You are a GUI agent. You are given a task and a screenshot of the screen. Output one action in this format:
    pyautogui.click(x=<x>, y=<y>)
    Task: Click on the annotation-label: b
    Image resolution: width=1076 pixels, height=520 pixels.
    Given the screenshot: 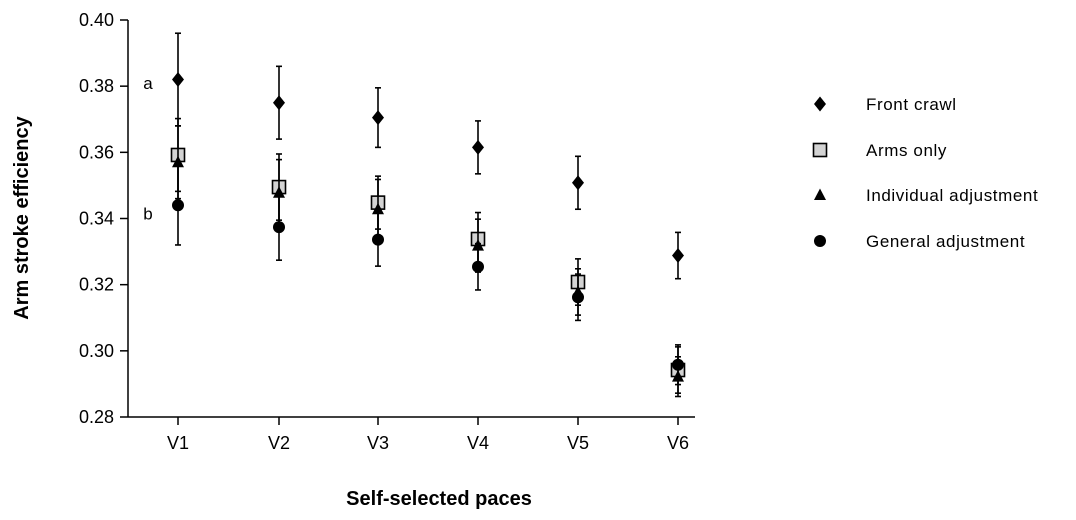 What is the action you would take?
    pyautogui.click(x=147, y=214)
    